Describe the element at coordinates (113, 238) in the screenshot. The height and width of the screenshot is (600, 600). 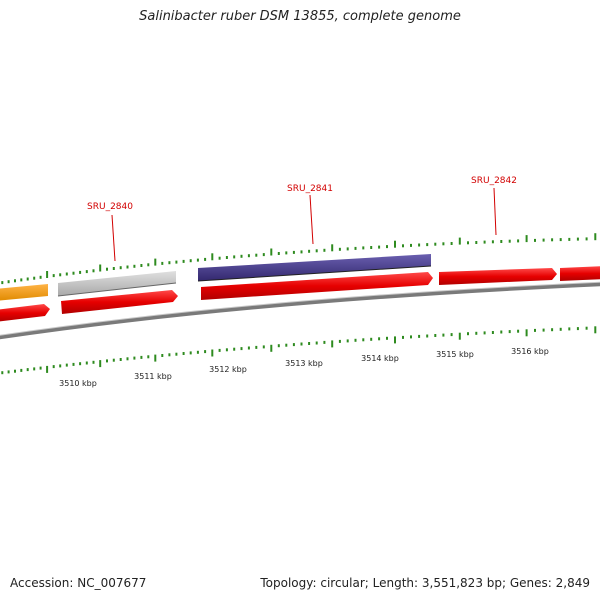
I see `label-leader-sru2840` at that location.